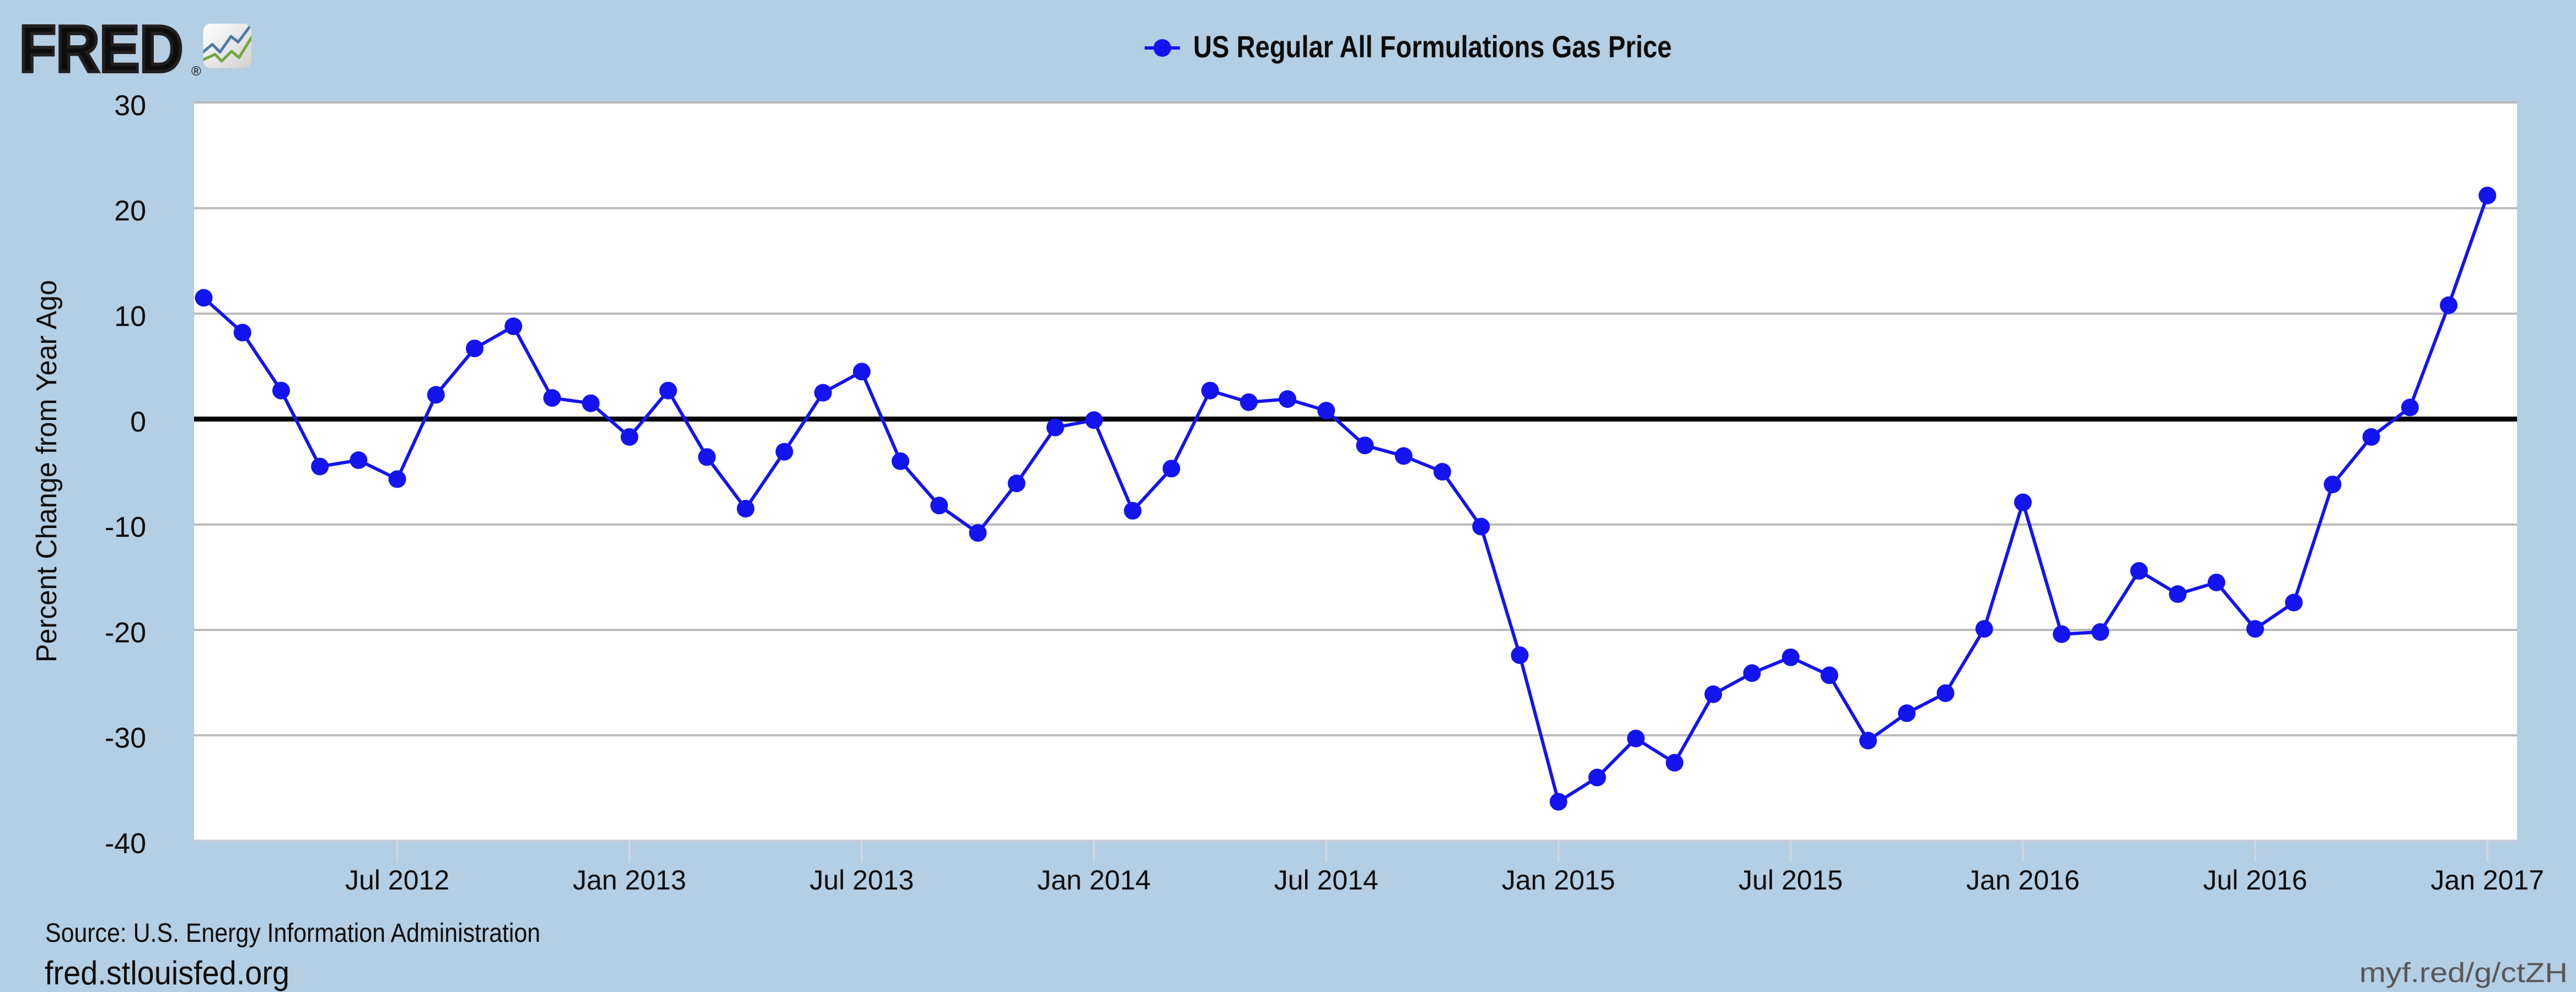 The image size is (2576, 992). I want to click on svg-text: fred.stlouisfed.org, so click(167, 973).